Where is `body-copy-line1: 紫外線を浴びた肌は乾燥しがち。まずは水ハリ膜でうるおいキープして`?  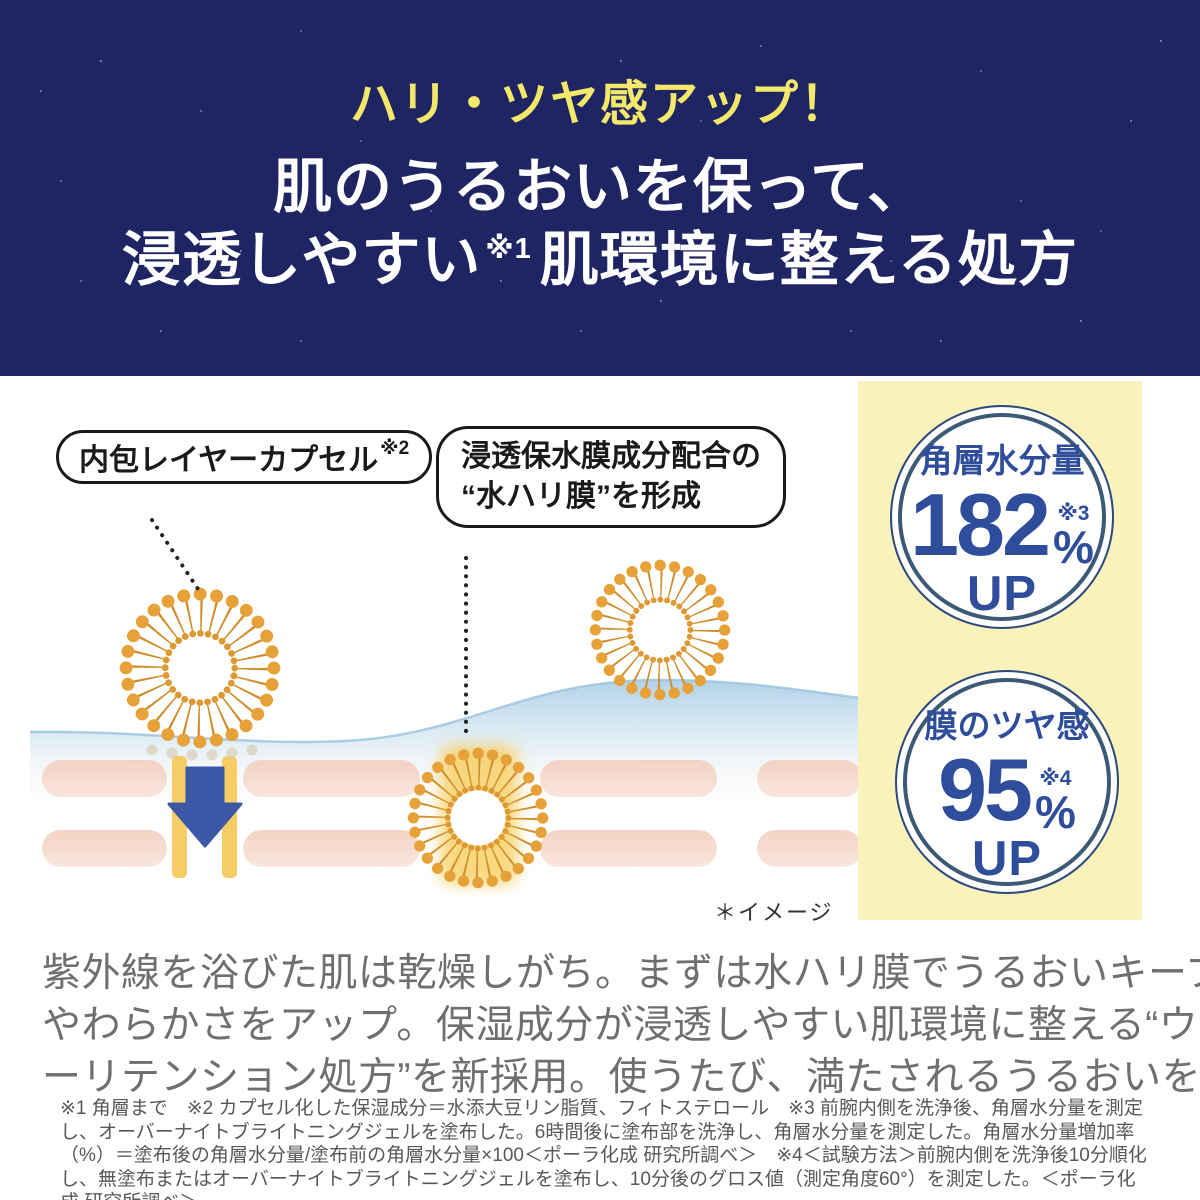
body-copy-line1: 紫外線を浴びた肌は乾燥しがち。まずは水ハリ膜でうるおいキープして is located at coordinates (621, 973).